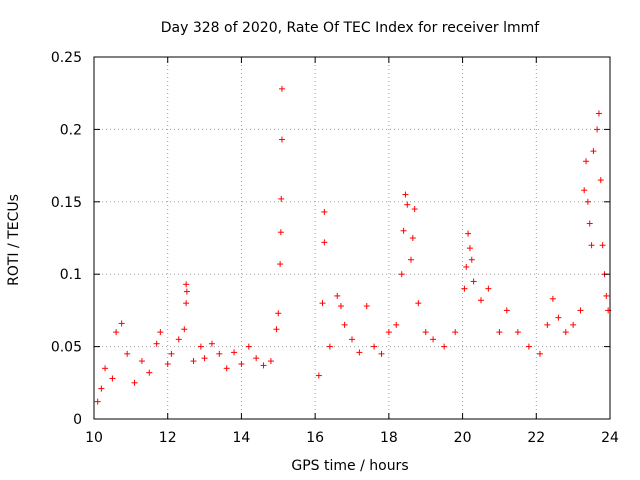 The width and height of the screenshot is (640, 480). What do you see at coordinates (315, 438) in the screenshot?
I see `x-tick-label: 16` at bounding box center [315, 438].